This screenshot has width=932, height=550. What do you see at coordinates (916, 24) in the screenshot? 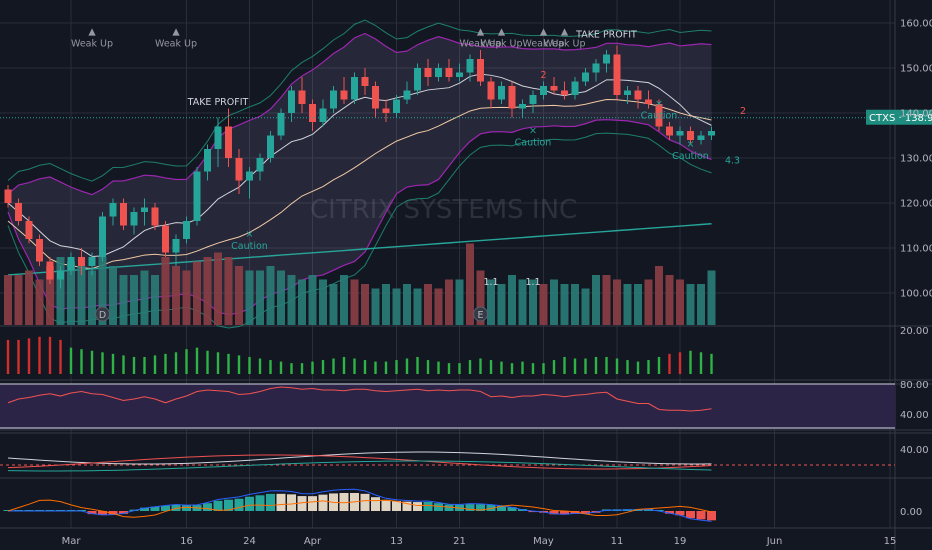
I see `price-axis-tick-label: 160.00` at bounding box center [916, 24].